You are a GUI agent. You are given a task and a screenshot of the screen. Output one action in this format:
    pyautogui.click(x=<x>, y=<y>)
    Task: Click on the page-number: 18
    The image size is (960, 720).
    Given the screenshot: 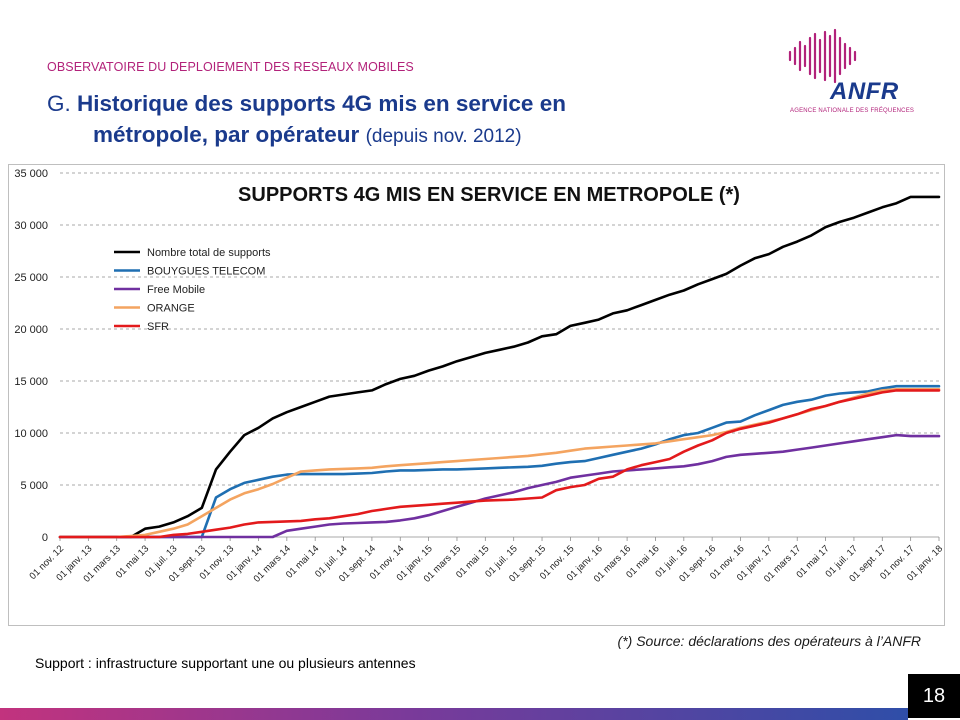 What is the action you would take?
    pyautogui.click(x=934, y=696)
    